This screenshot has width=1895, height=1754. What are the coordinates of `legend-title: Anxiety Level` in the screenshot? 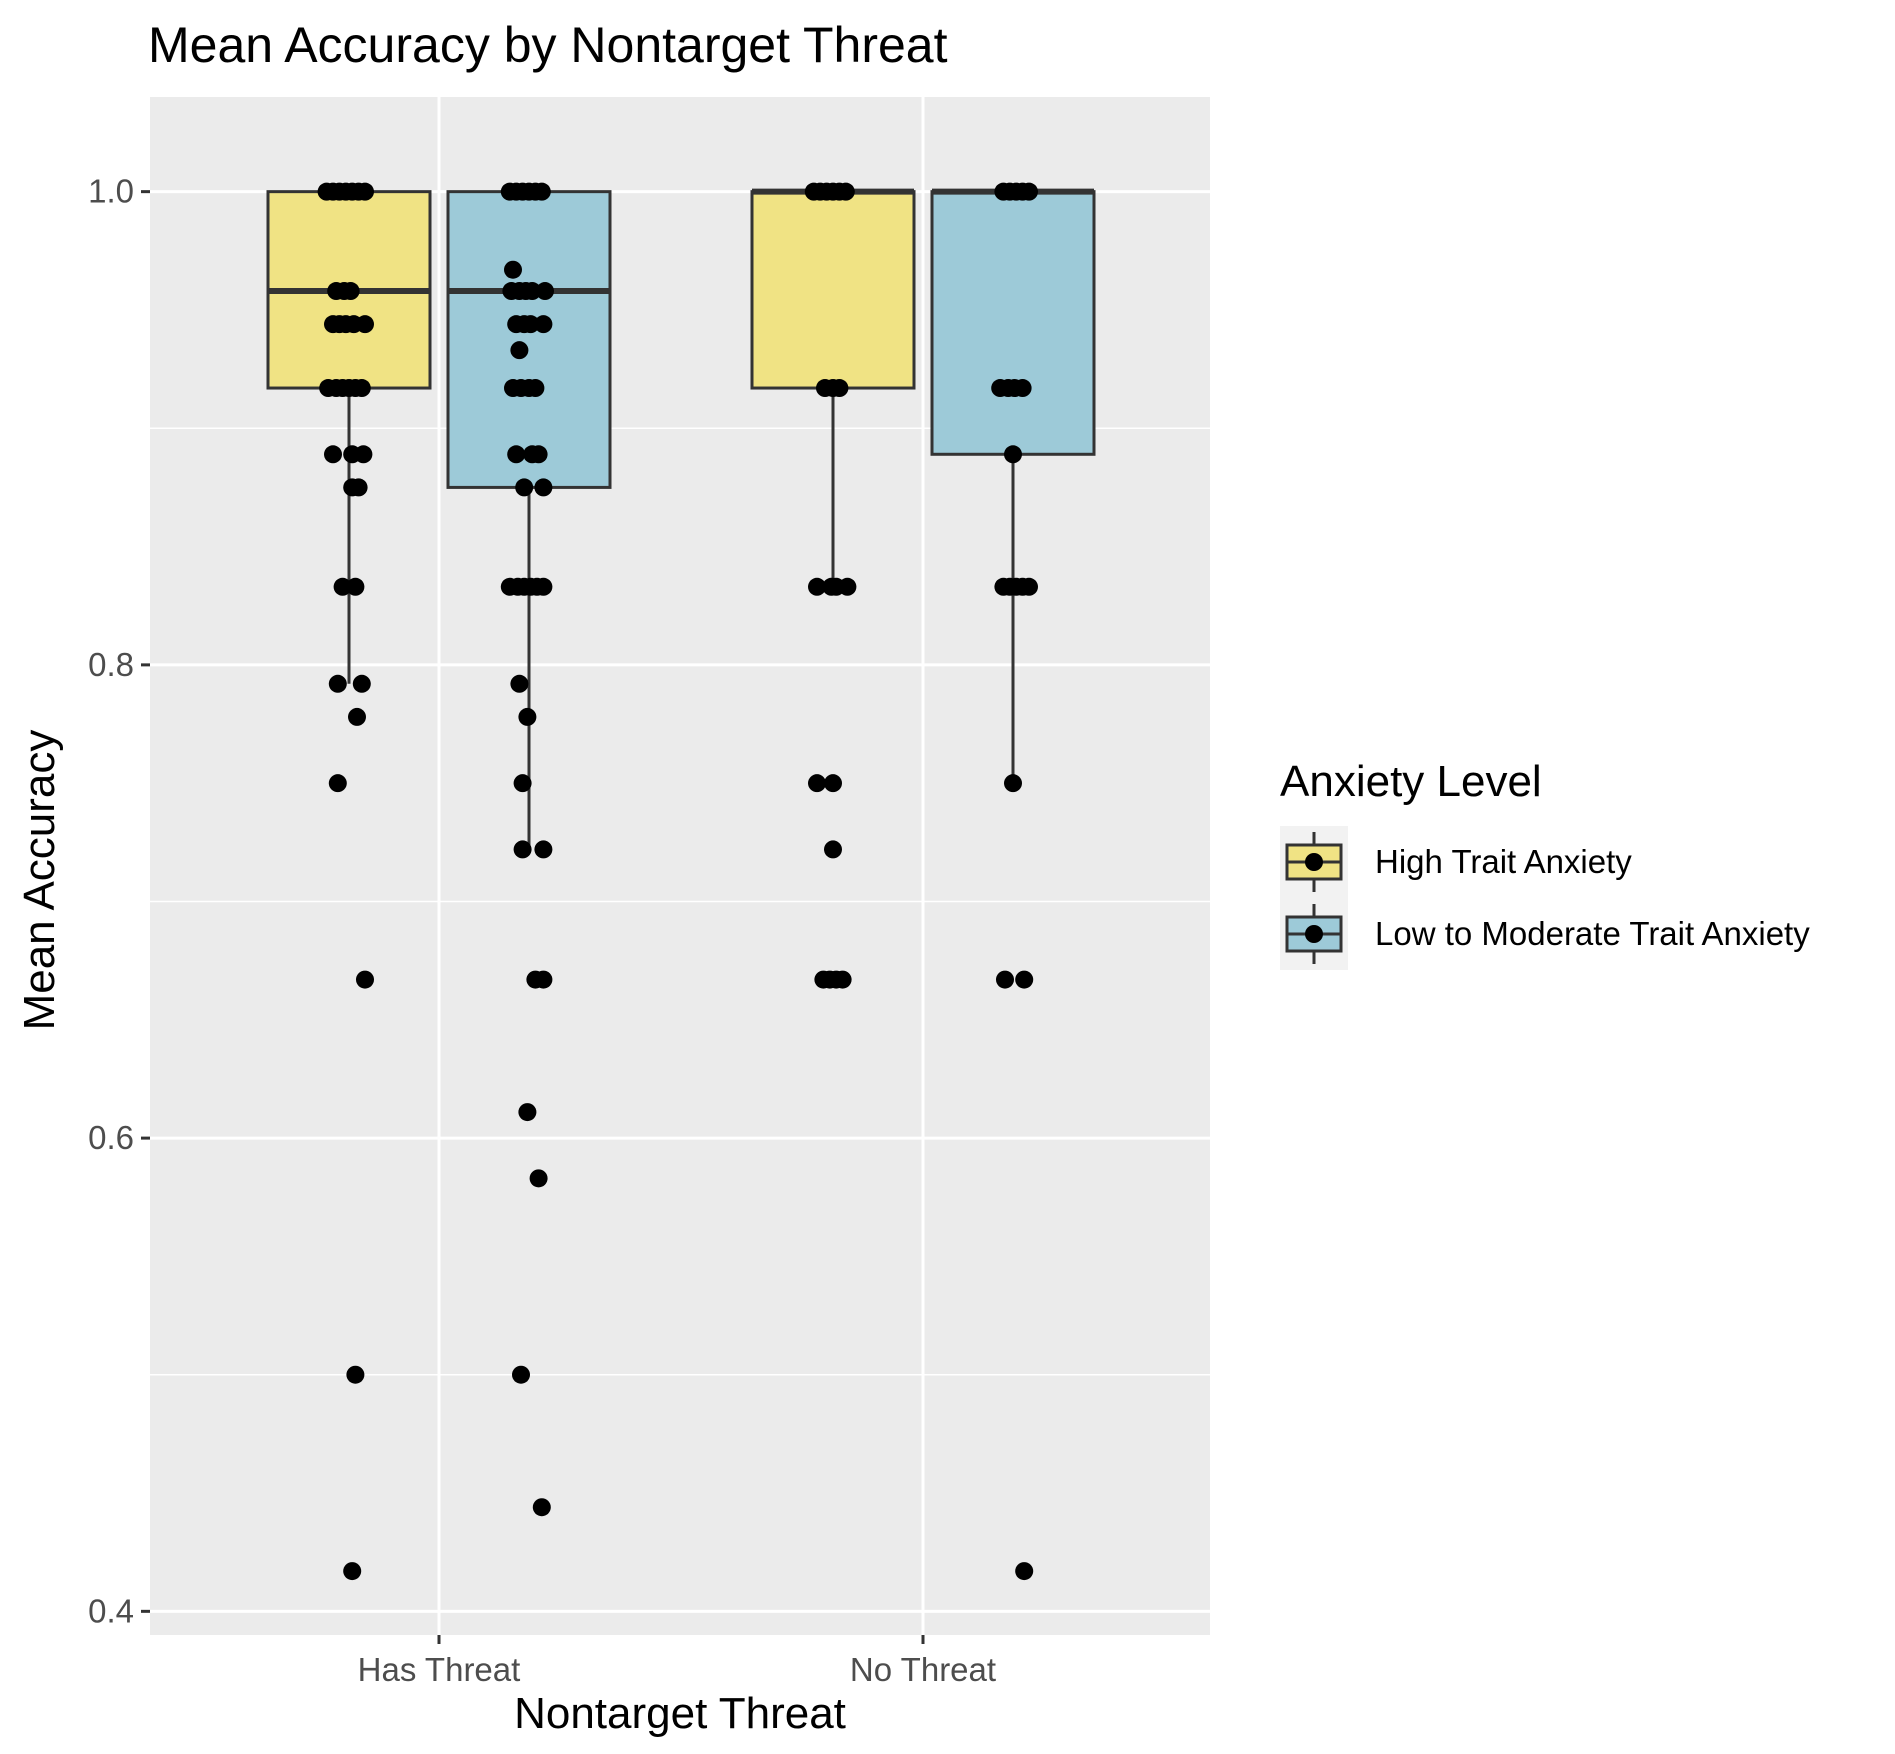 It's located at (1411, 781).